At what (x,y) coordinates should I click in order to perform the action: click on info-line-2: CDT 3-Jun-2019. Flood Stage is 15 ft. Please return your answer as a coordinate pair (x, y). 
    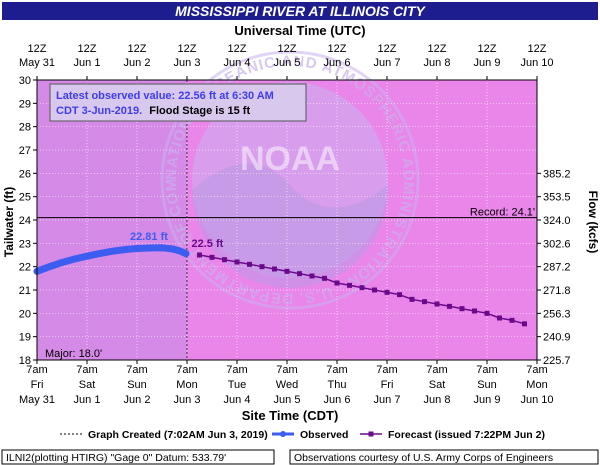
    Looking at the image, I should click on (153, 111).